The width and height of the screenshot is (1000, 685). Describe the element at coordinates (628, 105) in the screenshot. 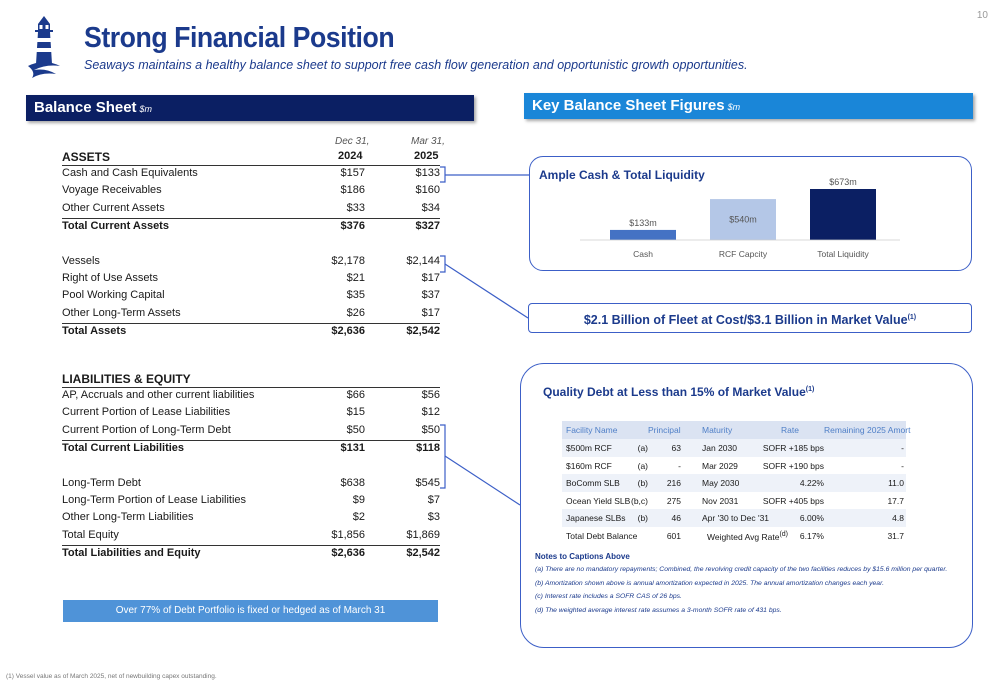

I see `key-figures-title: Key Balance Sheet Figures` at that location.